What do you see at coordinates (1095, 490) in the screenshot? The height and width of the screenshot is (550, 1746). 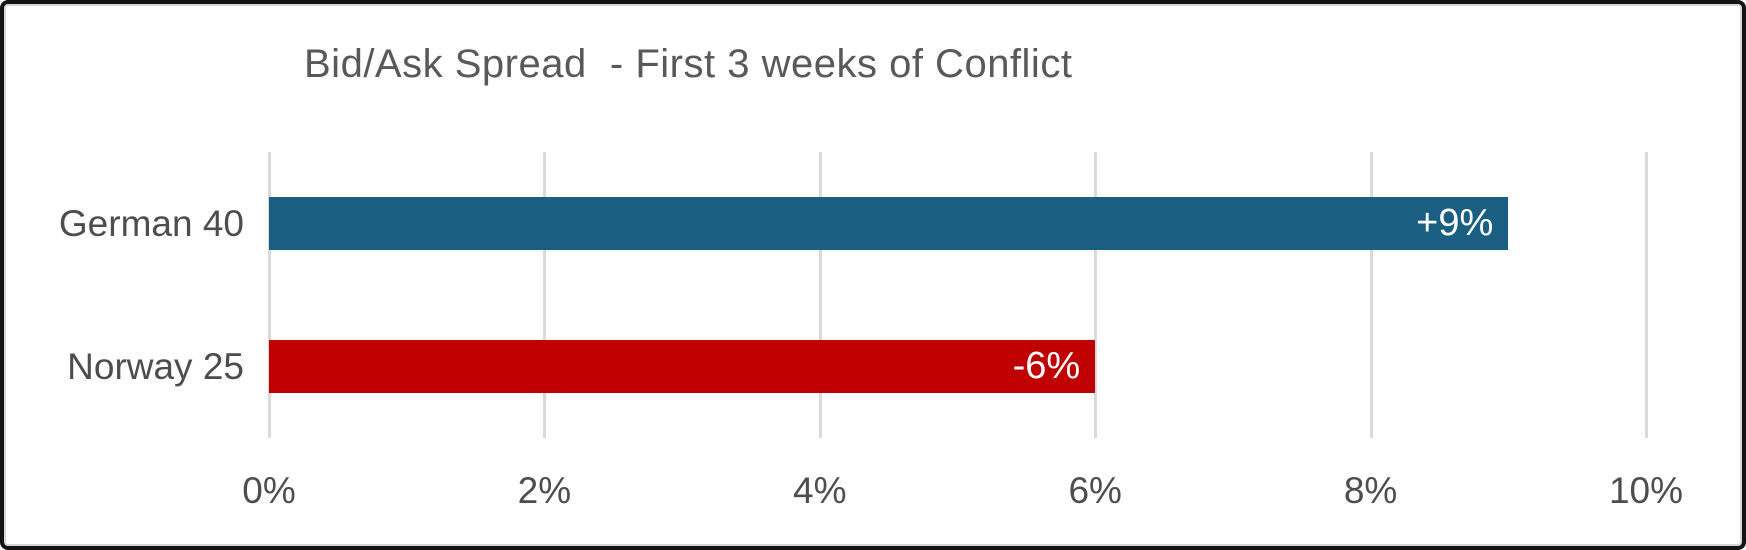 I see `x-tick-label-6%: 6%` at bounding box center [1095, 490].